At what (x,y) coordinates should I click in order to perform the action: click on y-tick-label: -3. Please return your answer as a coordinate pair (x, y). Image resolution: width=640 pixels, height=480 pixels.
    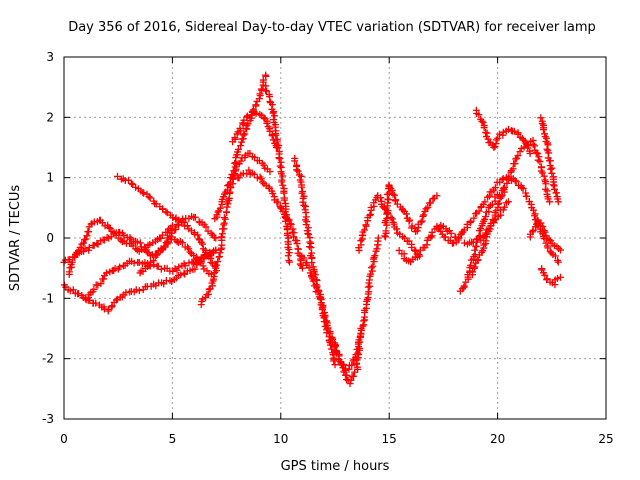
    Looking at the image, I should click on (48, 419).